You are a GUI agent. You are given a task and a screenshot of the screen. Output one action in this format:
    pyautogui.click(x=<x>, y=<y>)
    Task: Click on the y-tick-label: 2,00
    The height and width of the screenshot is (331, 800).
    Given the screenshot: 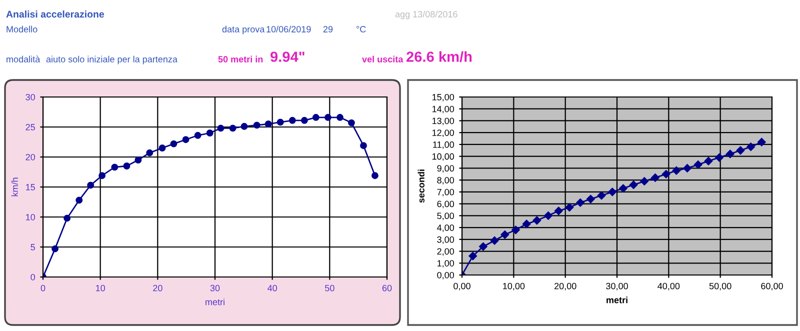 What is the action you would take?
    pyautogui.click(x=445, y=252)
    